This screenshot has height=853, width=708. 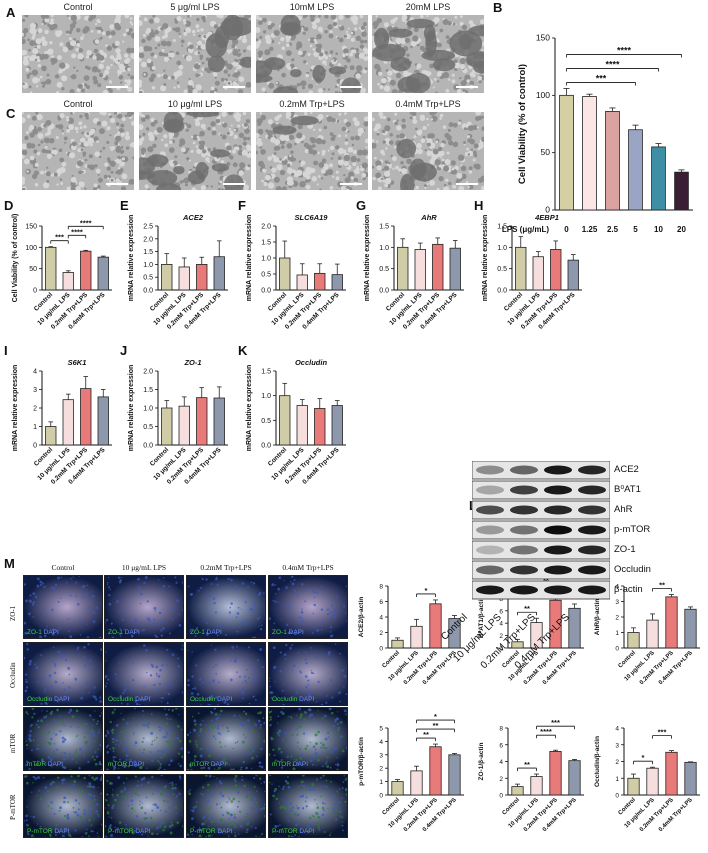 I want to click on if-stain-dapi: DAPI, so click(x=307, y=699).